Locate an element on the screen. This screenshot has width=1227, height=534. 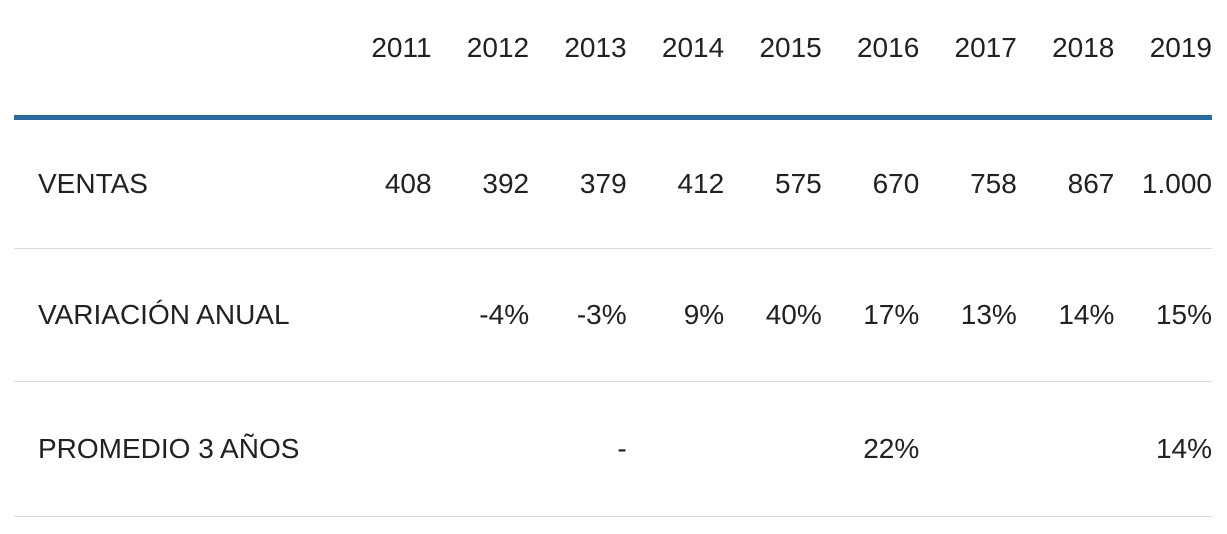
year-header-2012: 2012 is located at coordinates (480, 60).